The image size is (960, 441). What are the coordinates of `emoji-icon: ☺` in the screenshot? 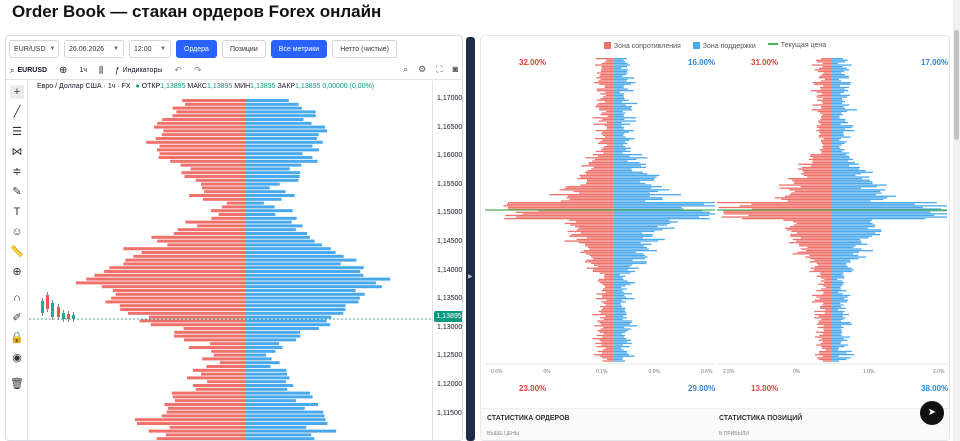 It's located at (17, 232).